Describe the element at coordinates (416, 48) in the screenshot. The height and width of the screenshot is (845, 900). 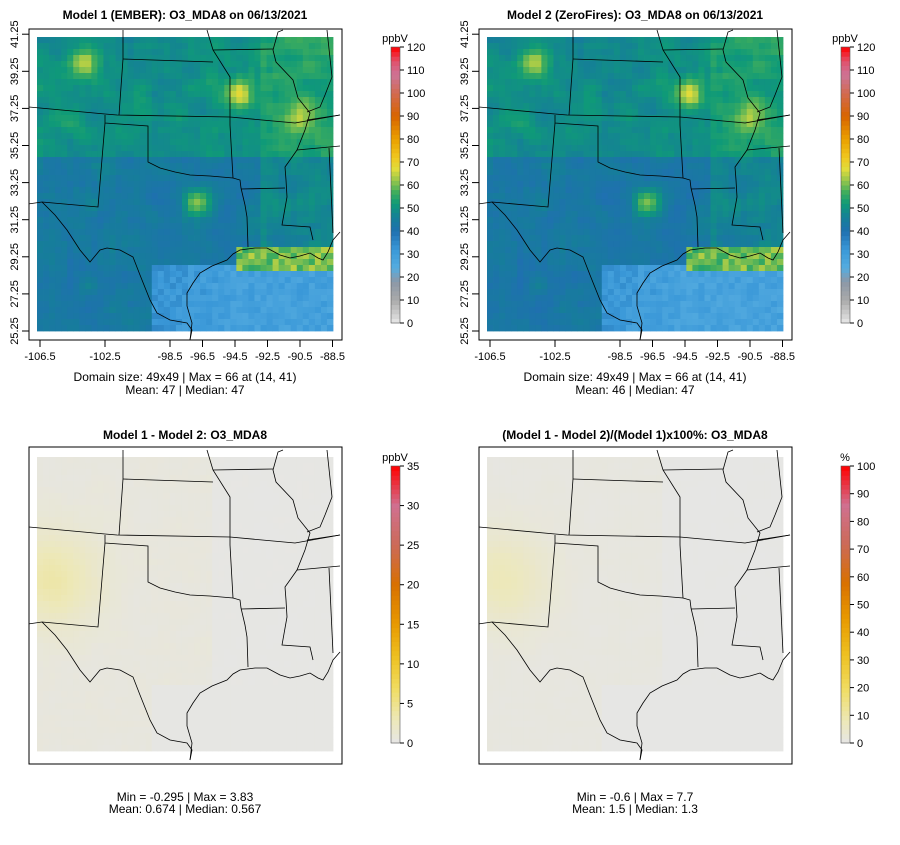
I see `colorbar-tick-label: 120` at that location.